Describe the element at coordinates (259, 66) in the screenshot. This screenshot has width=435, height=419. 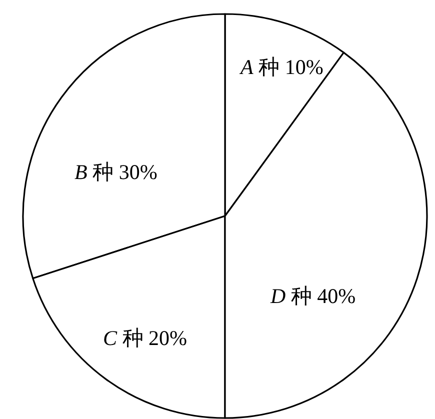
I see `slice-label: A 种` at that location.